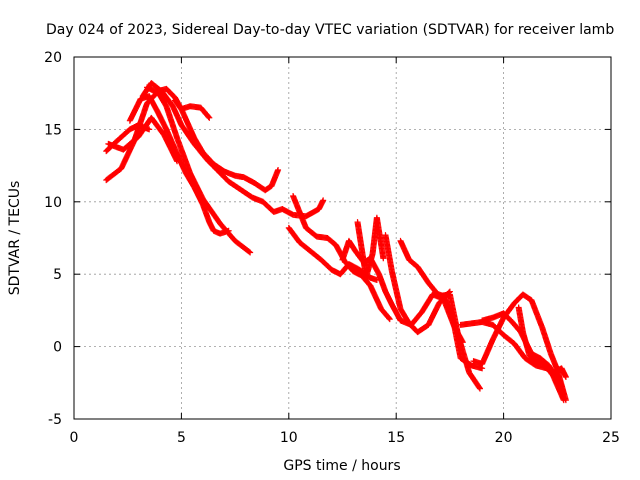 Image resolution: width=640 pixels, height=480 pixels. I want to click on x-tick-label: 25, so click(611, 438).